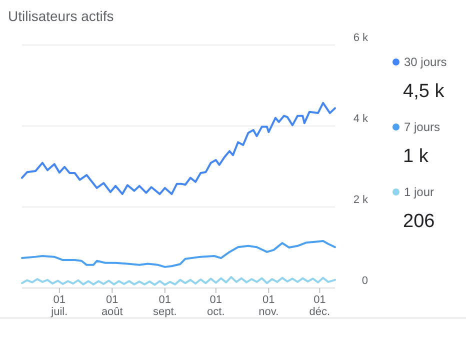 This screenshot has height=342, width=466. What do you see at coordinates (425, 62) in the screenshot?
I see `legend-label: 30 jours` at bounding box center [425, 62].